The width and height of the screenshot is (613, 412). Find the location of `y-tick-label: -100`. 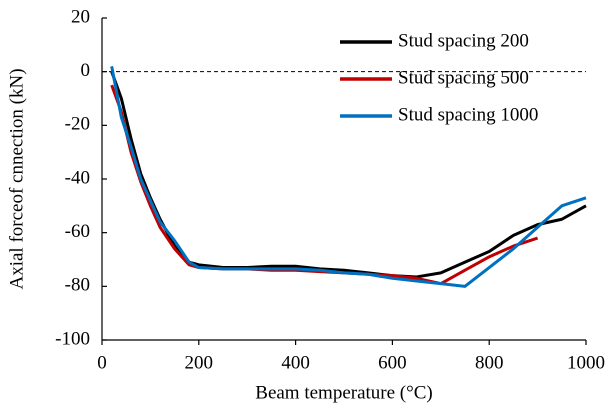

y-tick-label: -100 is located at coordinates (72, 338).